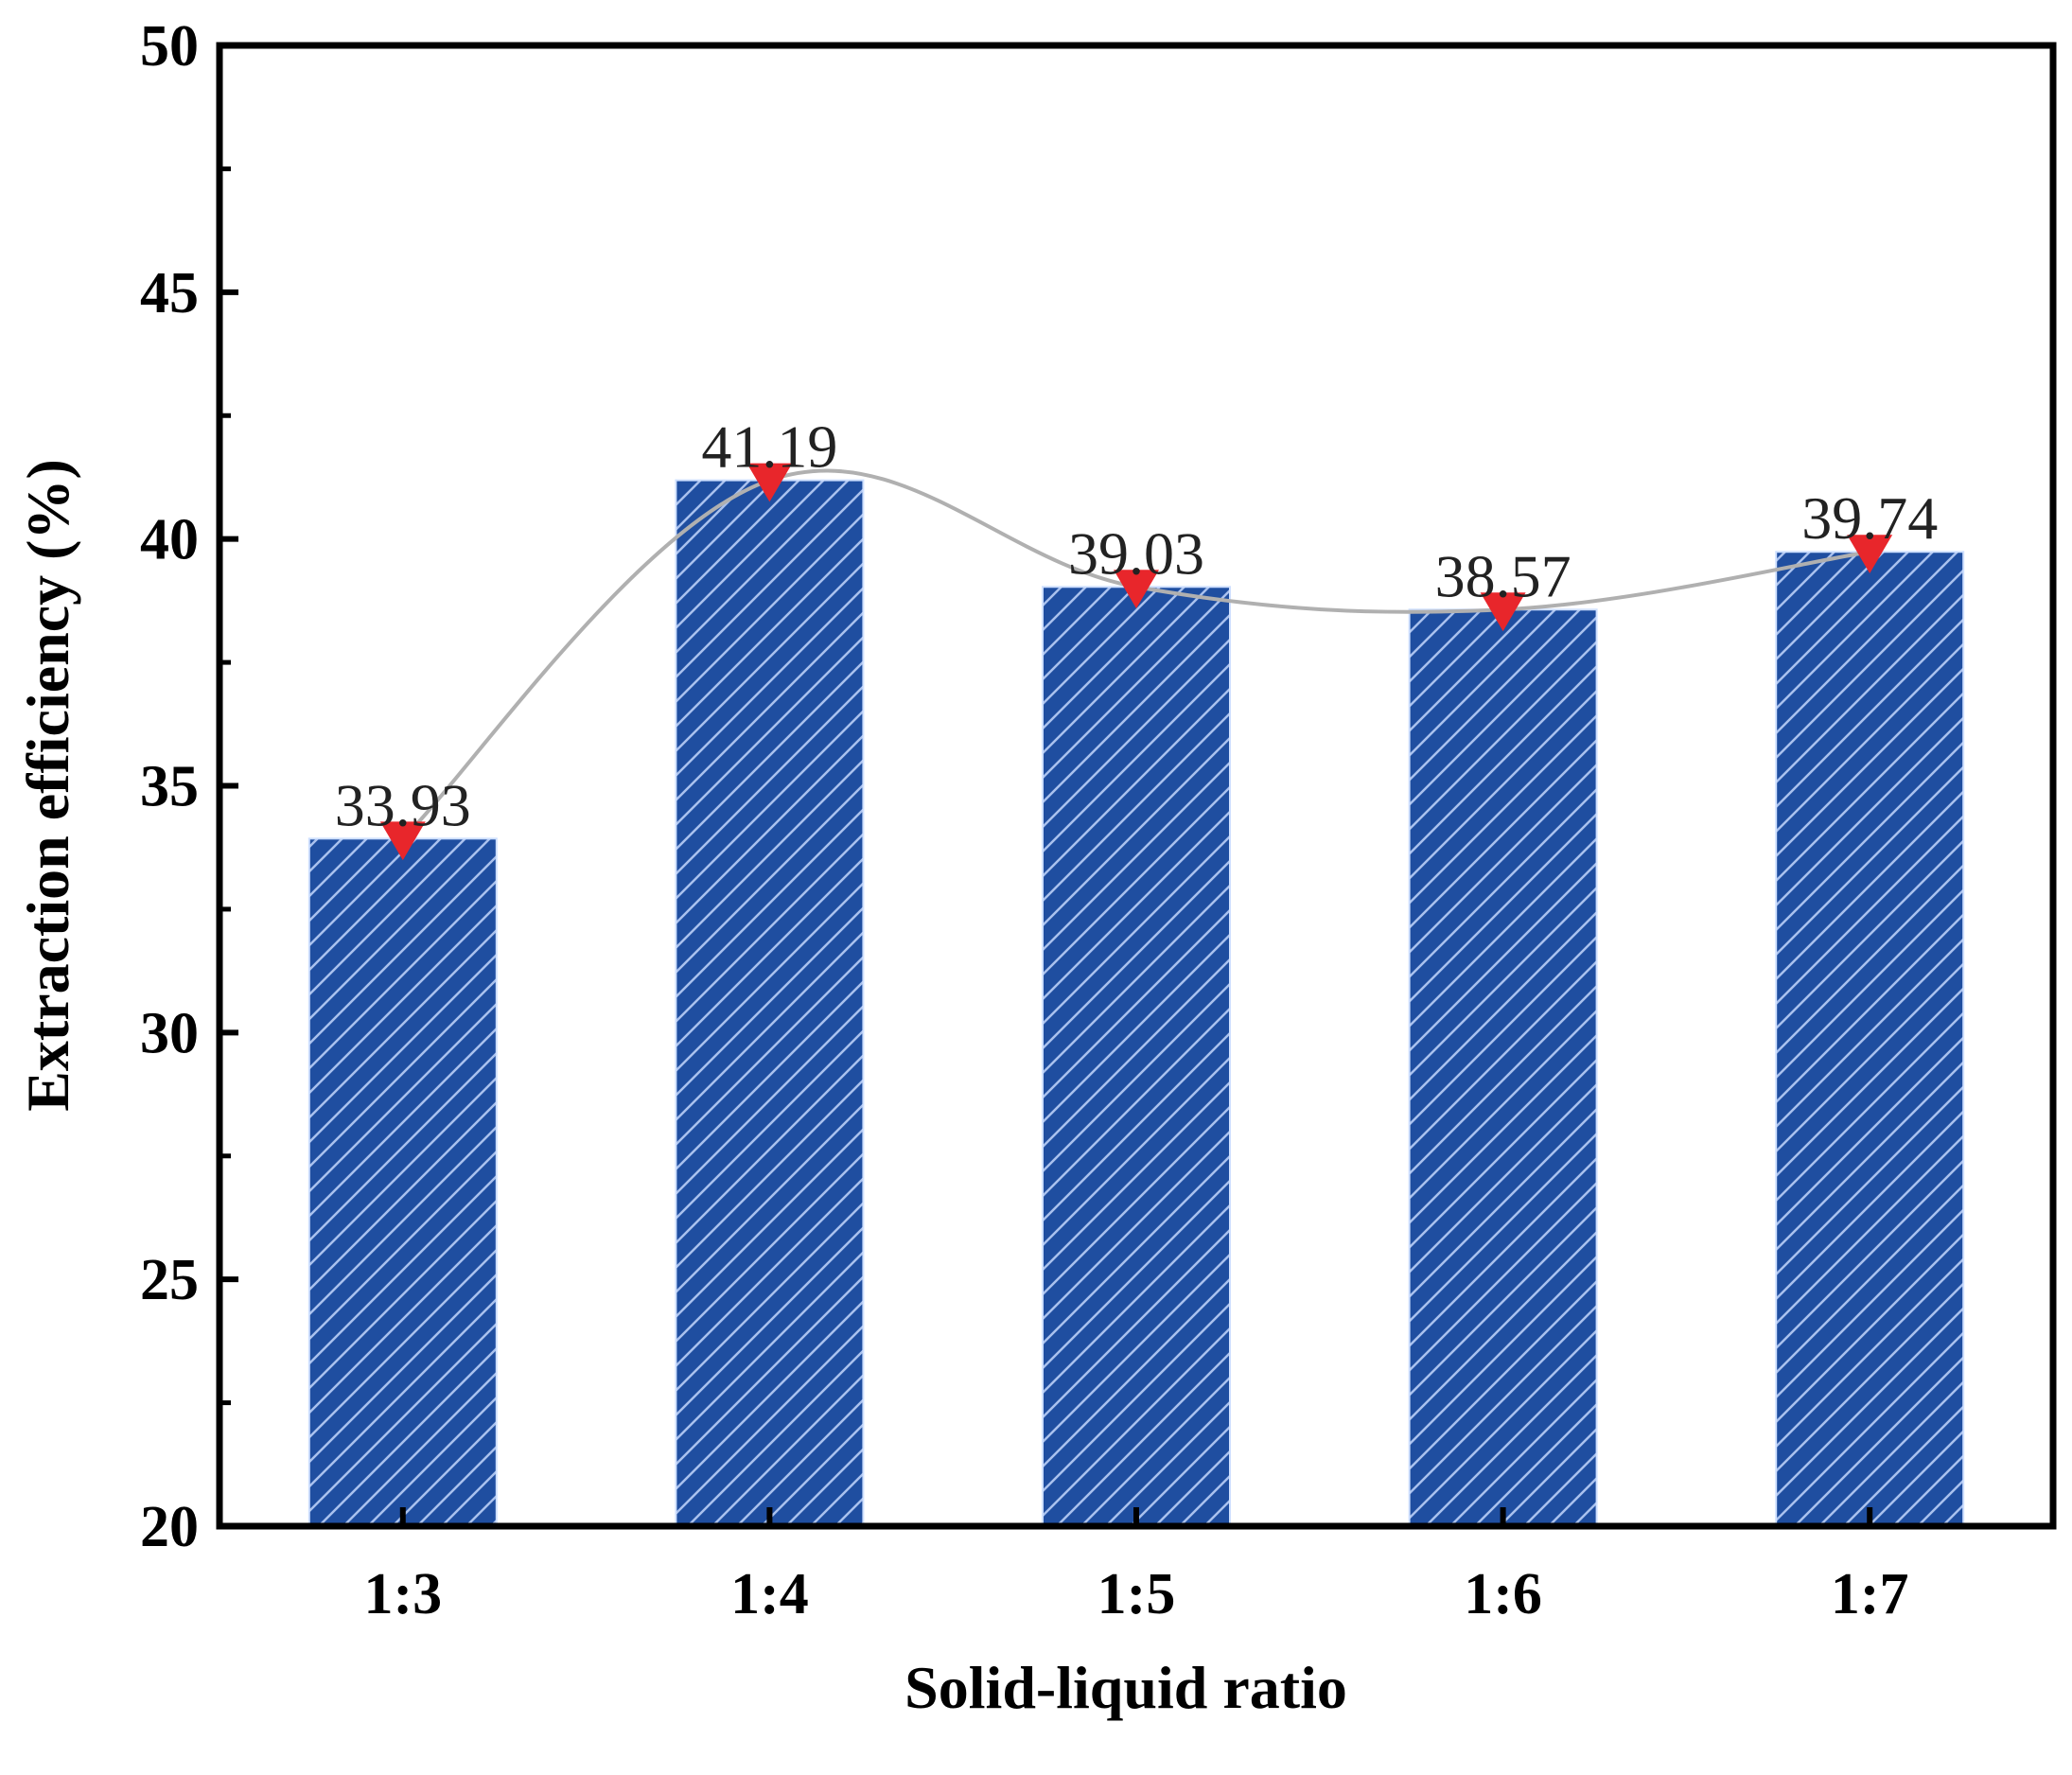  What do you see at coordinates (169, 540) in the screenshot?
I see `y-tick-label: 40` at bounding box center [169, 540].